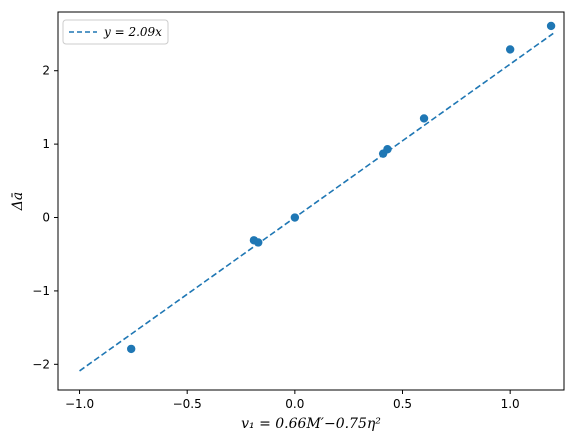 The height and width of the screenshot is (436, 581). Describe the element at coordinates (294, 404) in the screenshot. I see `x-tick-label: 0.0` at that location.